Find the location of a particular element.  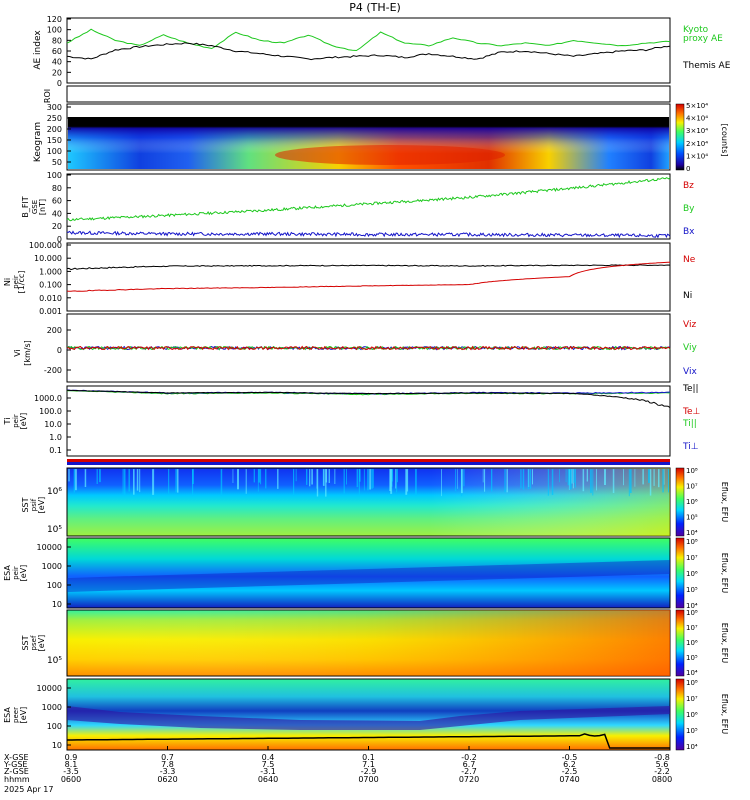

xaxis-col-6-row-2: -2.2 is located at coordinates (662, 771).